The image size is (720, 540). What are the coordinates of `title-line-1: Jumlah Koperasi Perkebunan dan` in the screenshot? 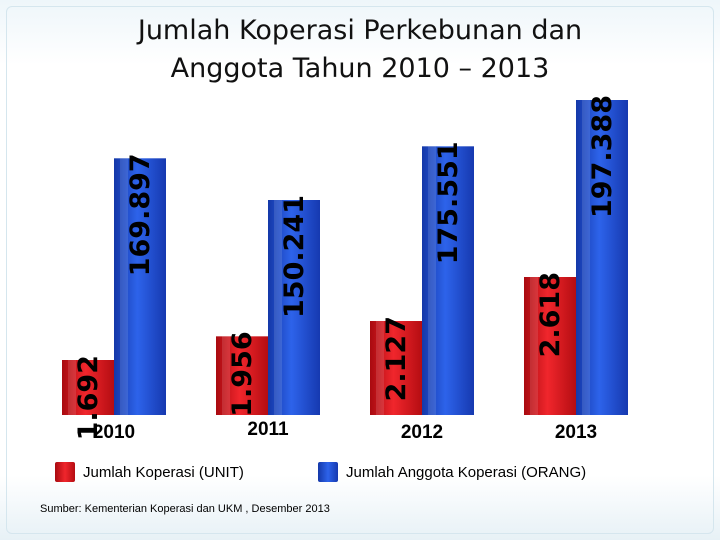 It's located at (360, 30).